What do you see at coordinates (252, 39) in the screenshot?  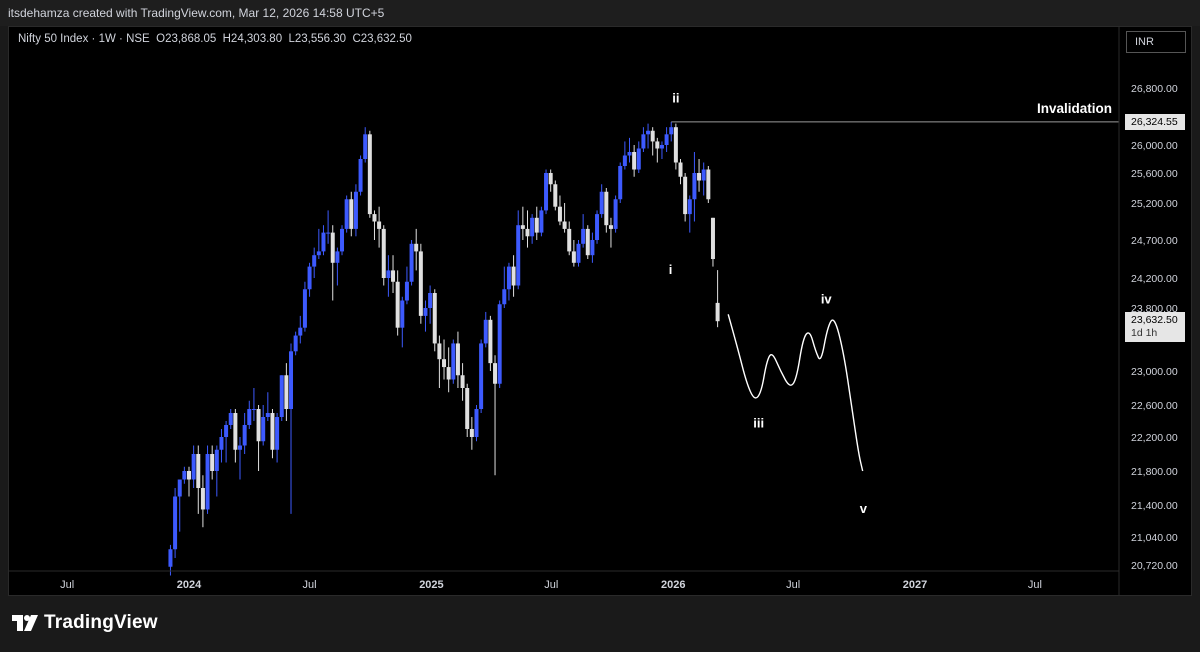 I see `ohlc-high: H24,303.80` at bounding box center [252, 39].